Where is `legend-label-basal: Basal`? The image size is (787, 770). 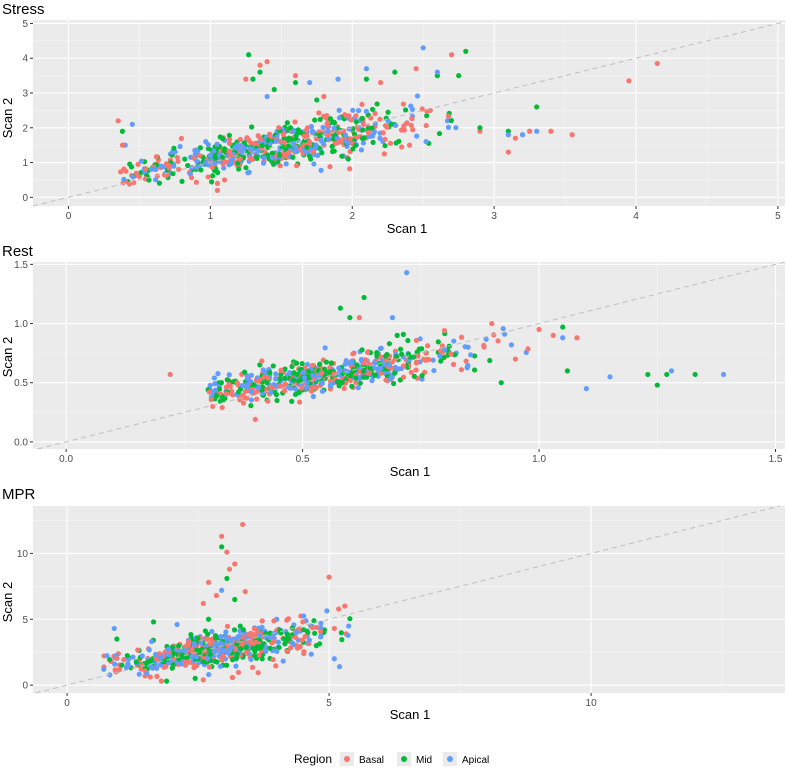 legend-label-basal: Basal is located at coordinates (371, 760).